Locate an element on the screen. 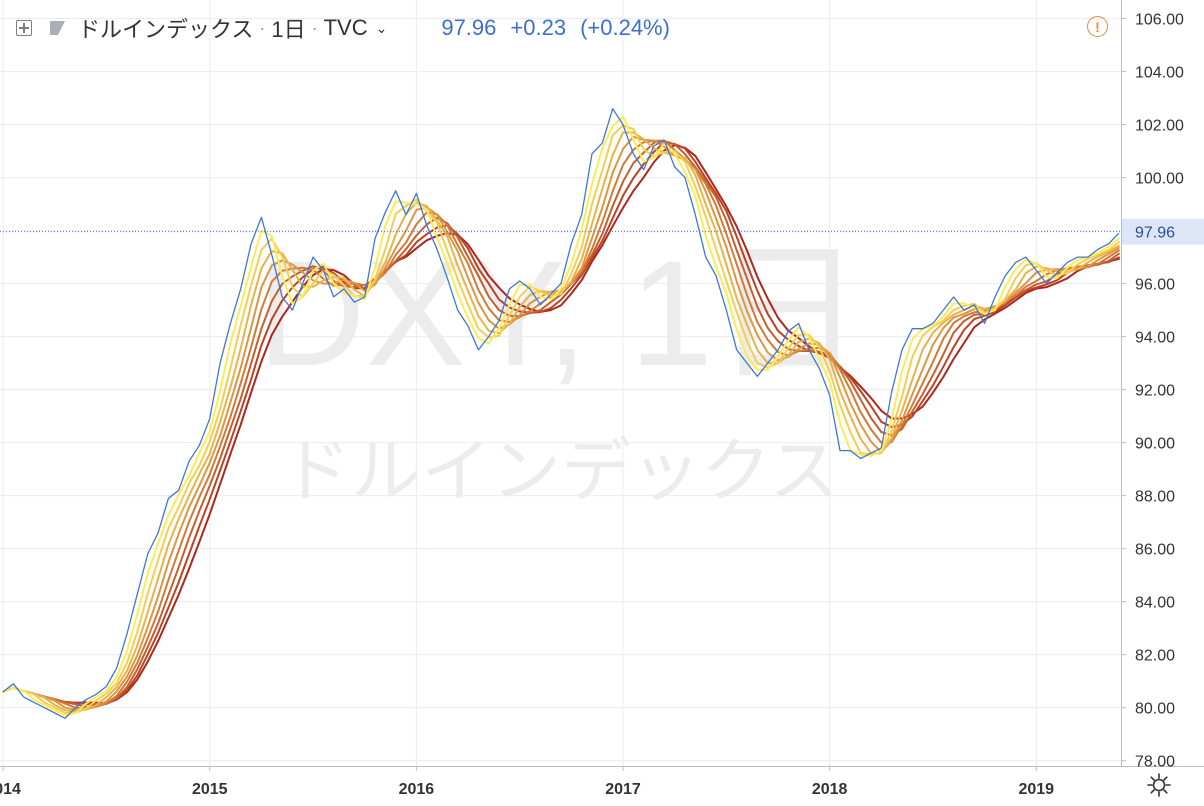  y-tick-label: 88.00 is located at coordinates (1155, 497).